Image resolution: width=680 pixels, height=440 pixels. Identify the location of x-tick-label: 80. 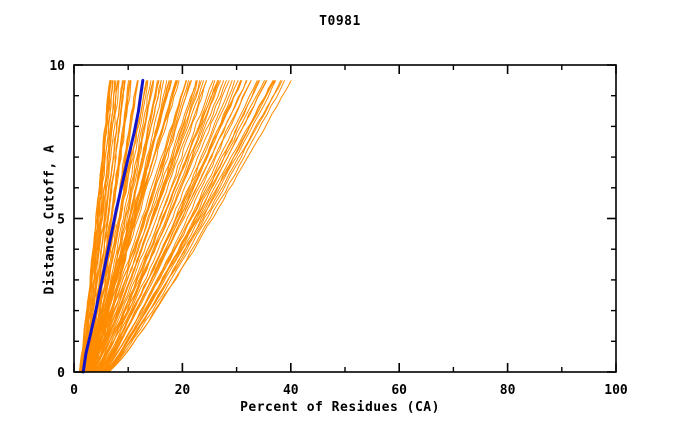
(508, 390).